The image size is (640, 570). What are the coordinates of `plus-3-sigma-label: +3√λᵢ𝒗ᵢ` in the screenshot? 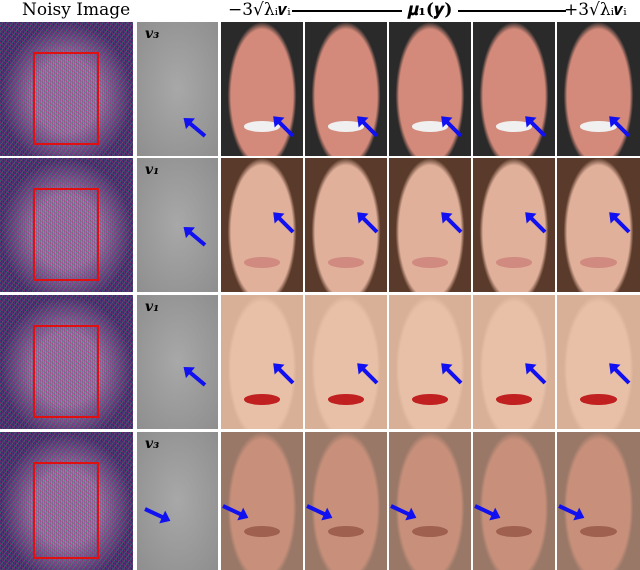 It's located at (595, 10).